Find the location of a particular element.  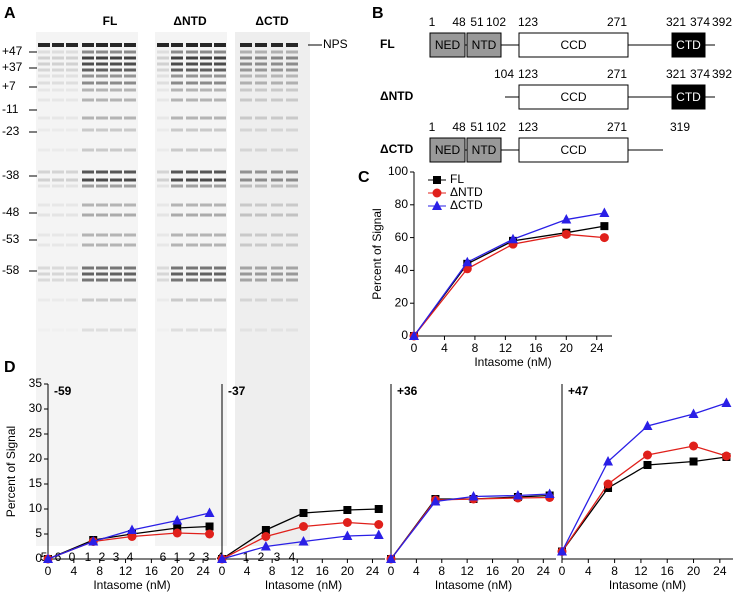

domain-label: NED is located at coordinates (448, 150).